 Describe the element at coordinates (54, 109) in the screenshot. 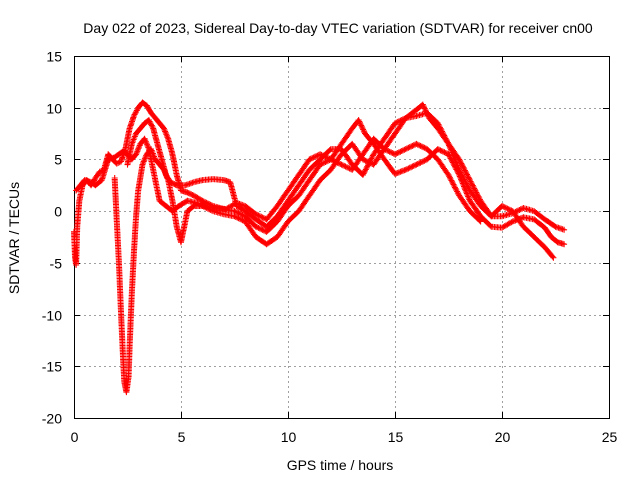

I see `y-tick-label: 10` at that location.